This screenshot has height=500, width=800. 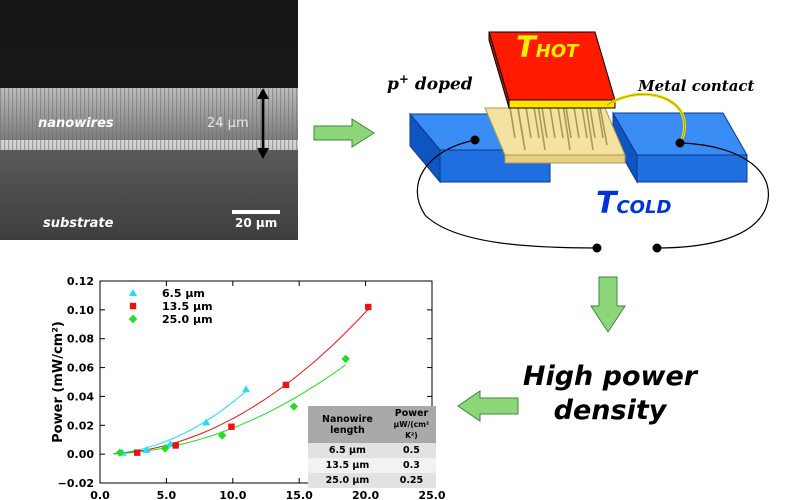 I want to click on scale-bar, so click(x=256, y=212).